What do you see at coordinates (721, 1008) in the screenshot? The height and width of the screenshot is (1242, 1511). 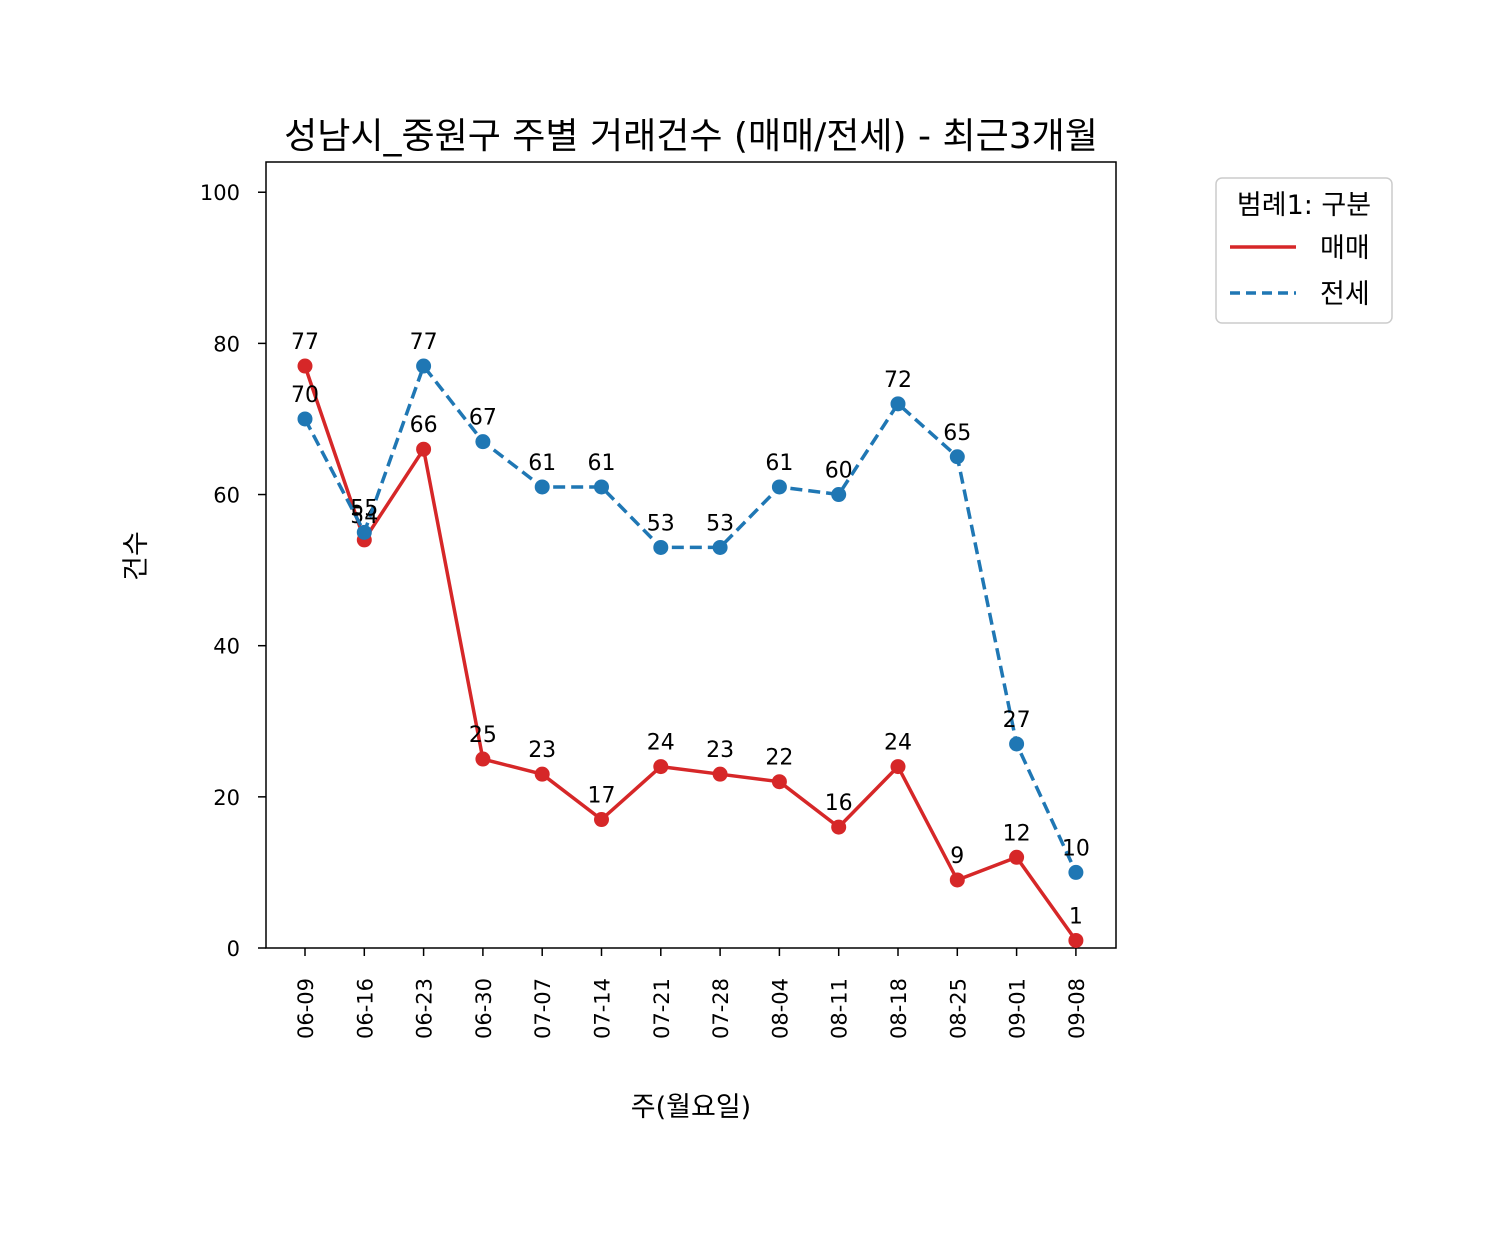 I see `x-tick-label: 07-28` at bounding box center [721, 1008].